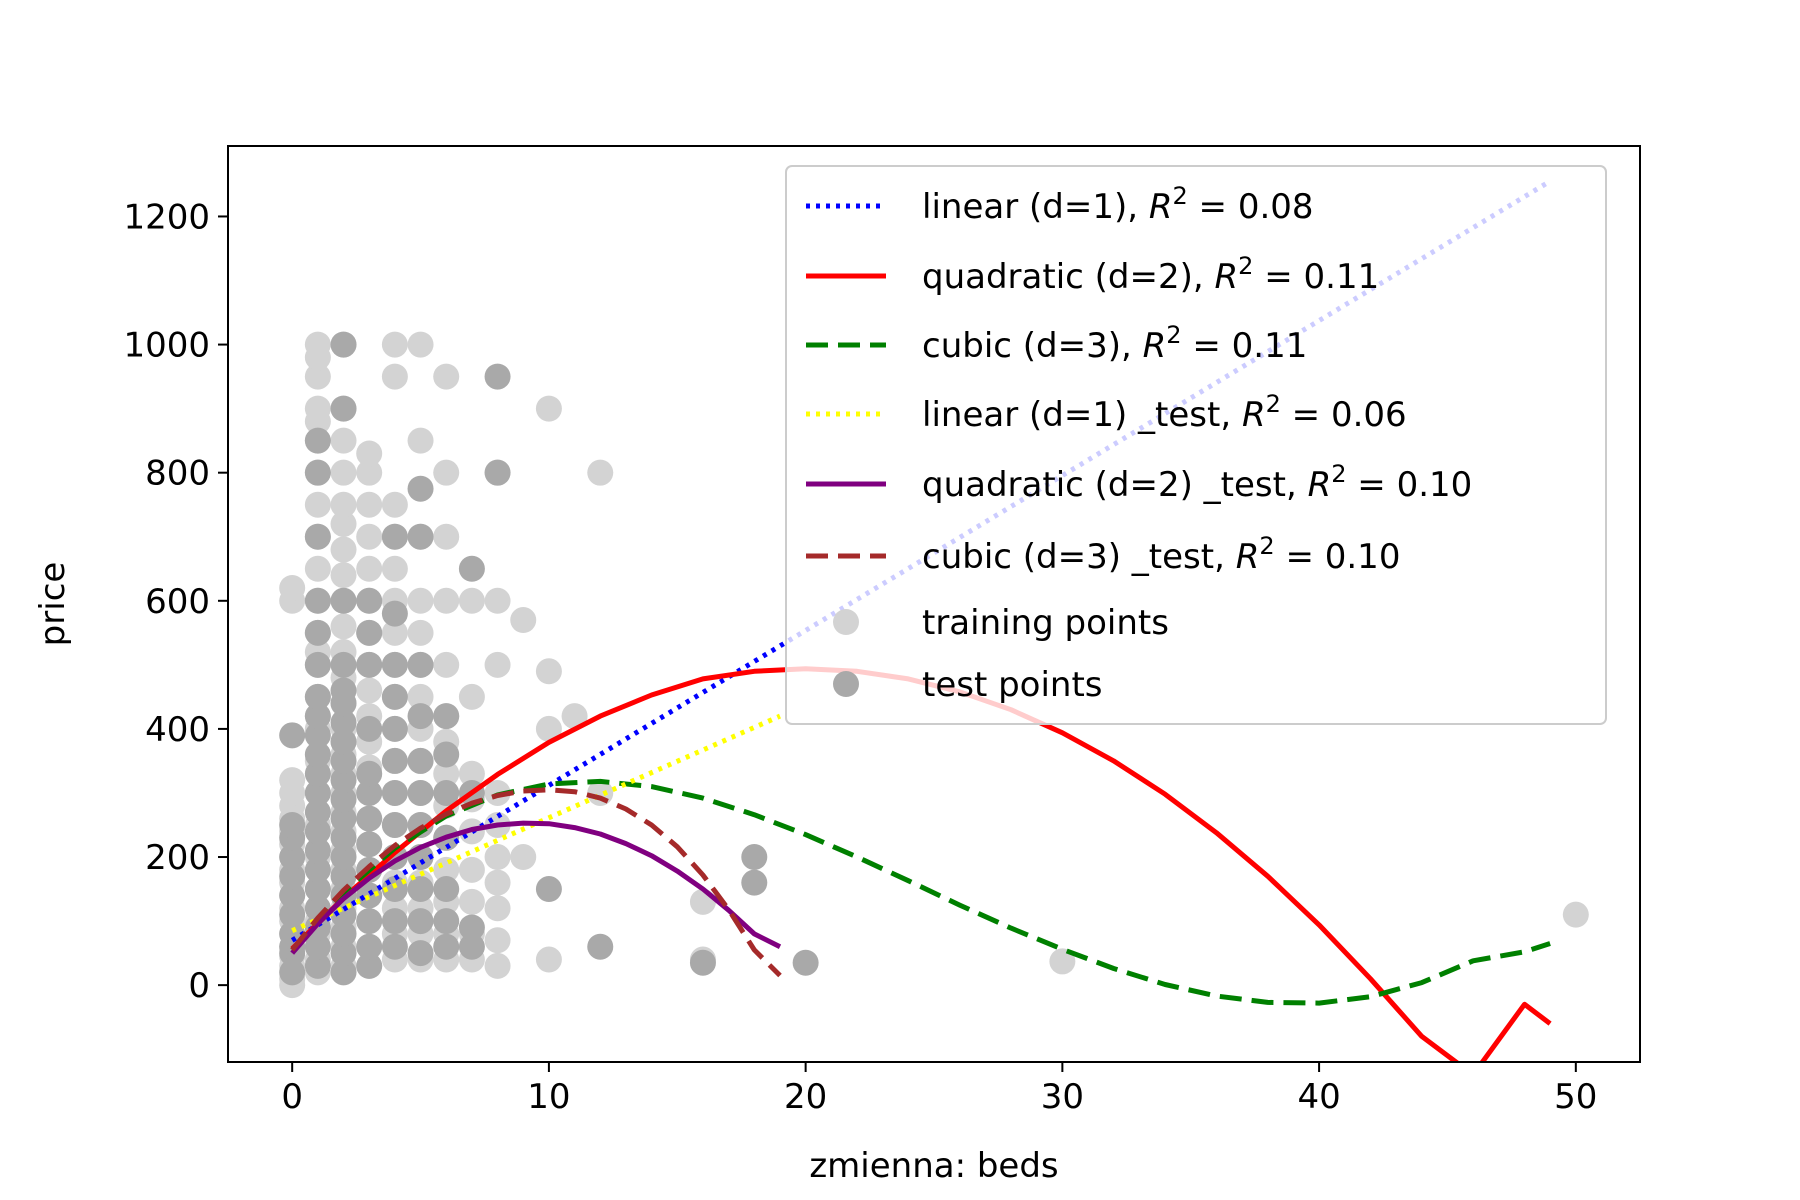 This screenshot has height=1200, width=1800. What do you see at coordinates (292, 1097) in the screenshot?
I see `x-tick-label: 0` at bounding box center [292, 1097].